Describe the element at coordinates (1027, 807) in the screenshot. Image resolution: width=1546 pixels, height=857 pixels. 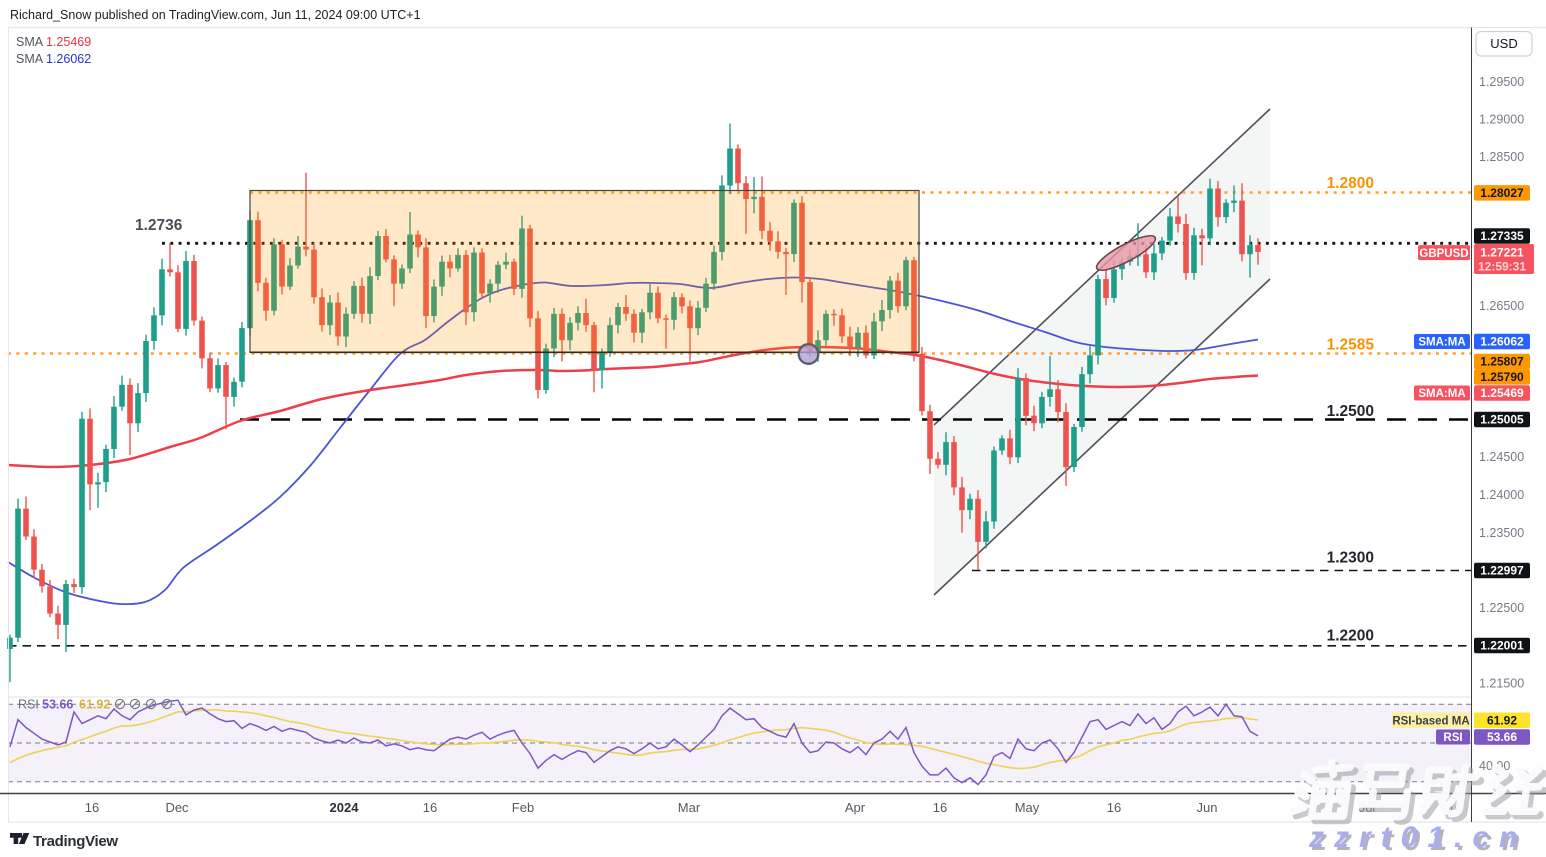
I see `svg-text: May` at that location.